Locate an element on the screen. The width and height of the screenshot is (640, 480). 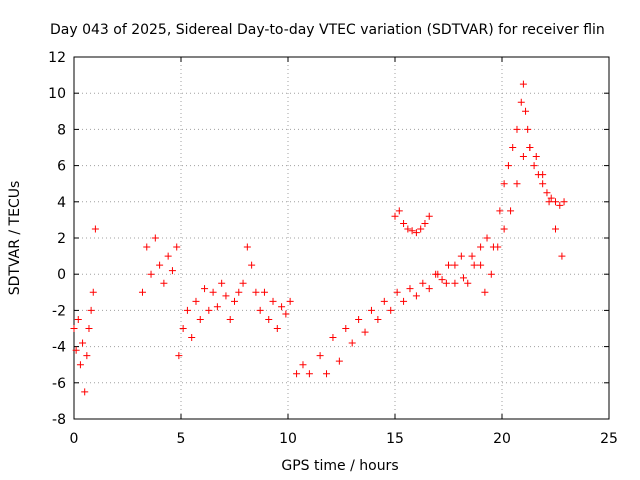
y-tick-label: 0 is located at coordinates (61, 275).